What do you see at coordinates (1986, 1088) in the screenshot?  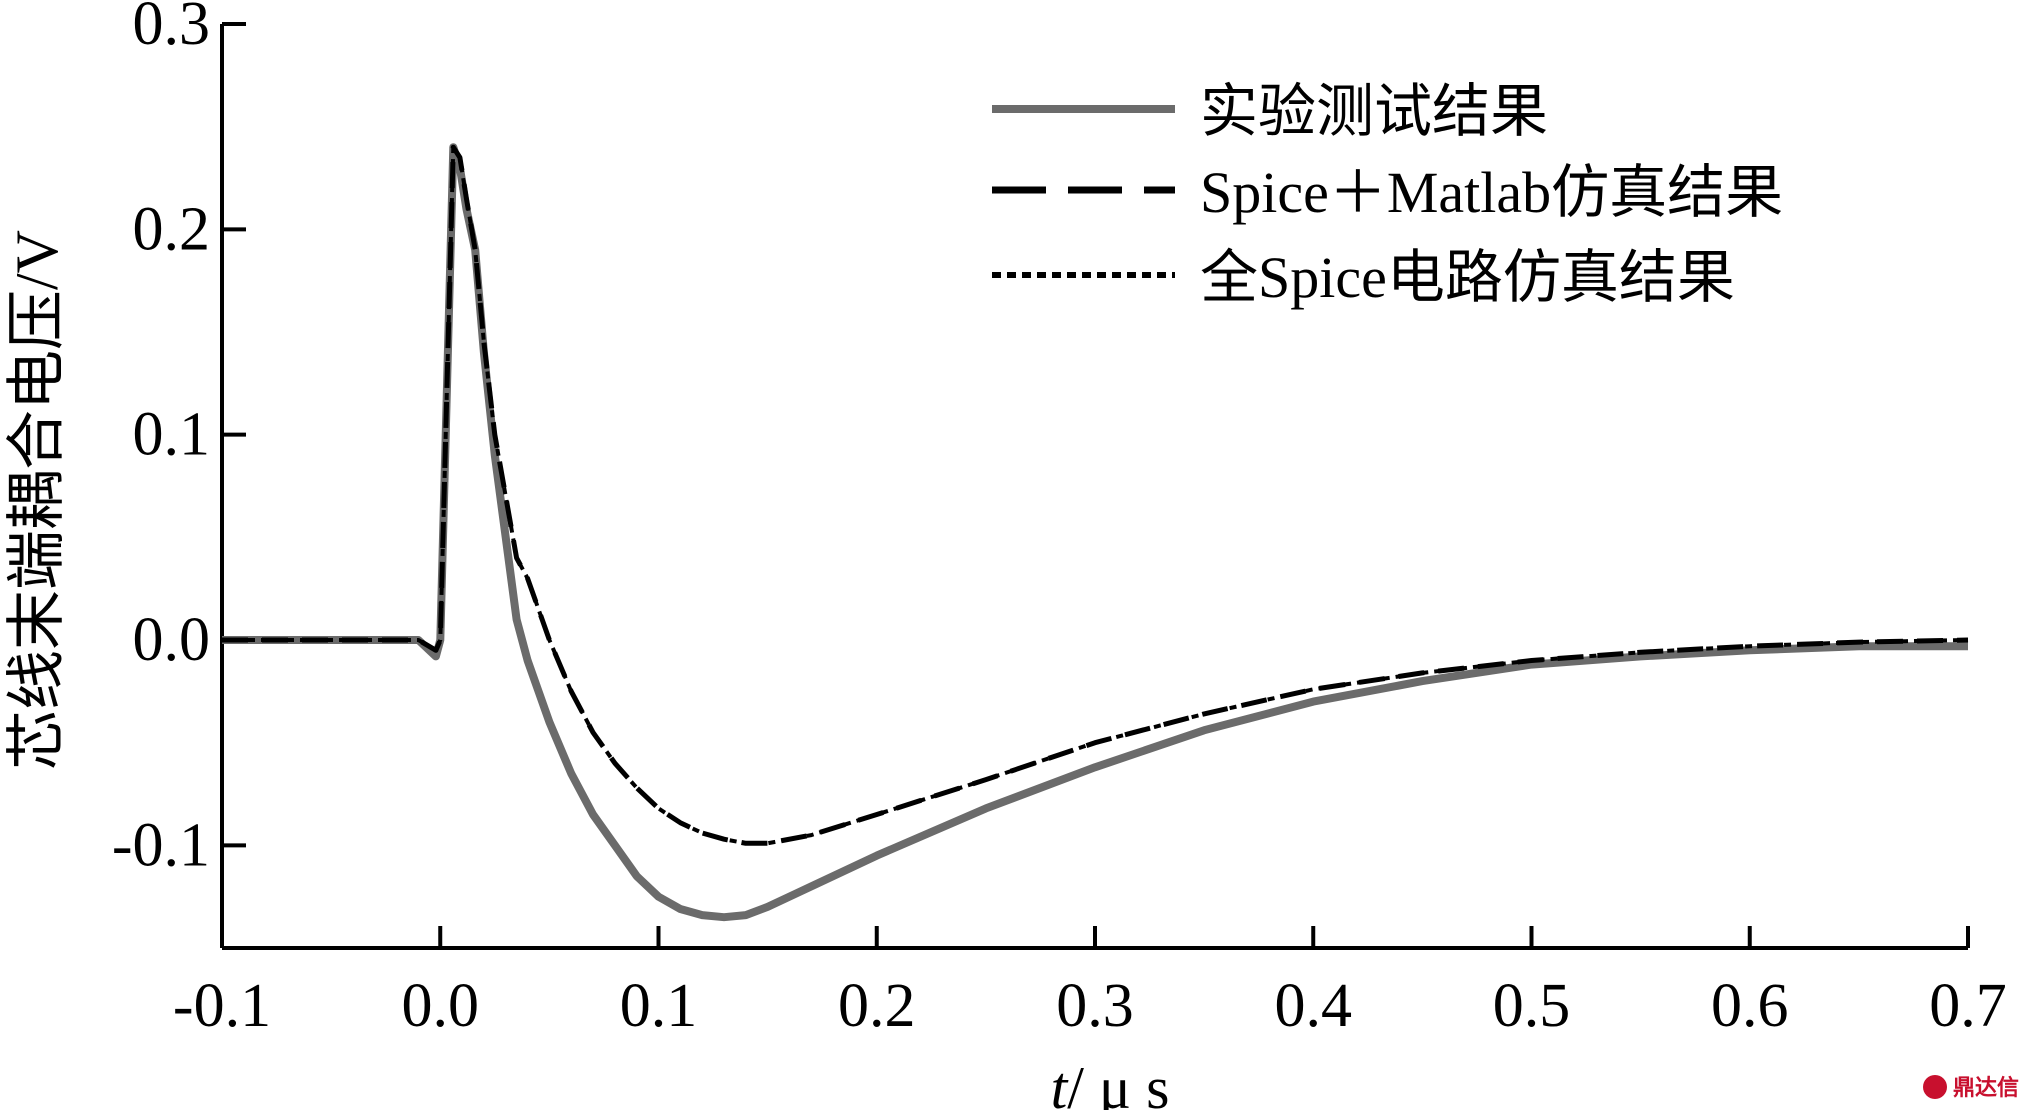 I see `watermark-text: 鼎达信` at bounding box center [1986, 1088].